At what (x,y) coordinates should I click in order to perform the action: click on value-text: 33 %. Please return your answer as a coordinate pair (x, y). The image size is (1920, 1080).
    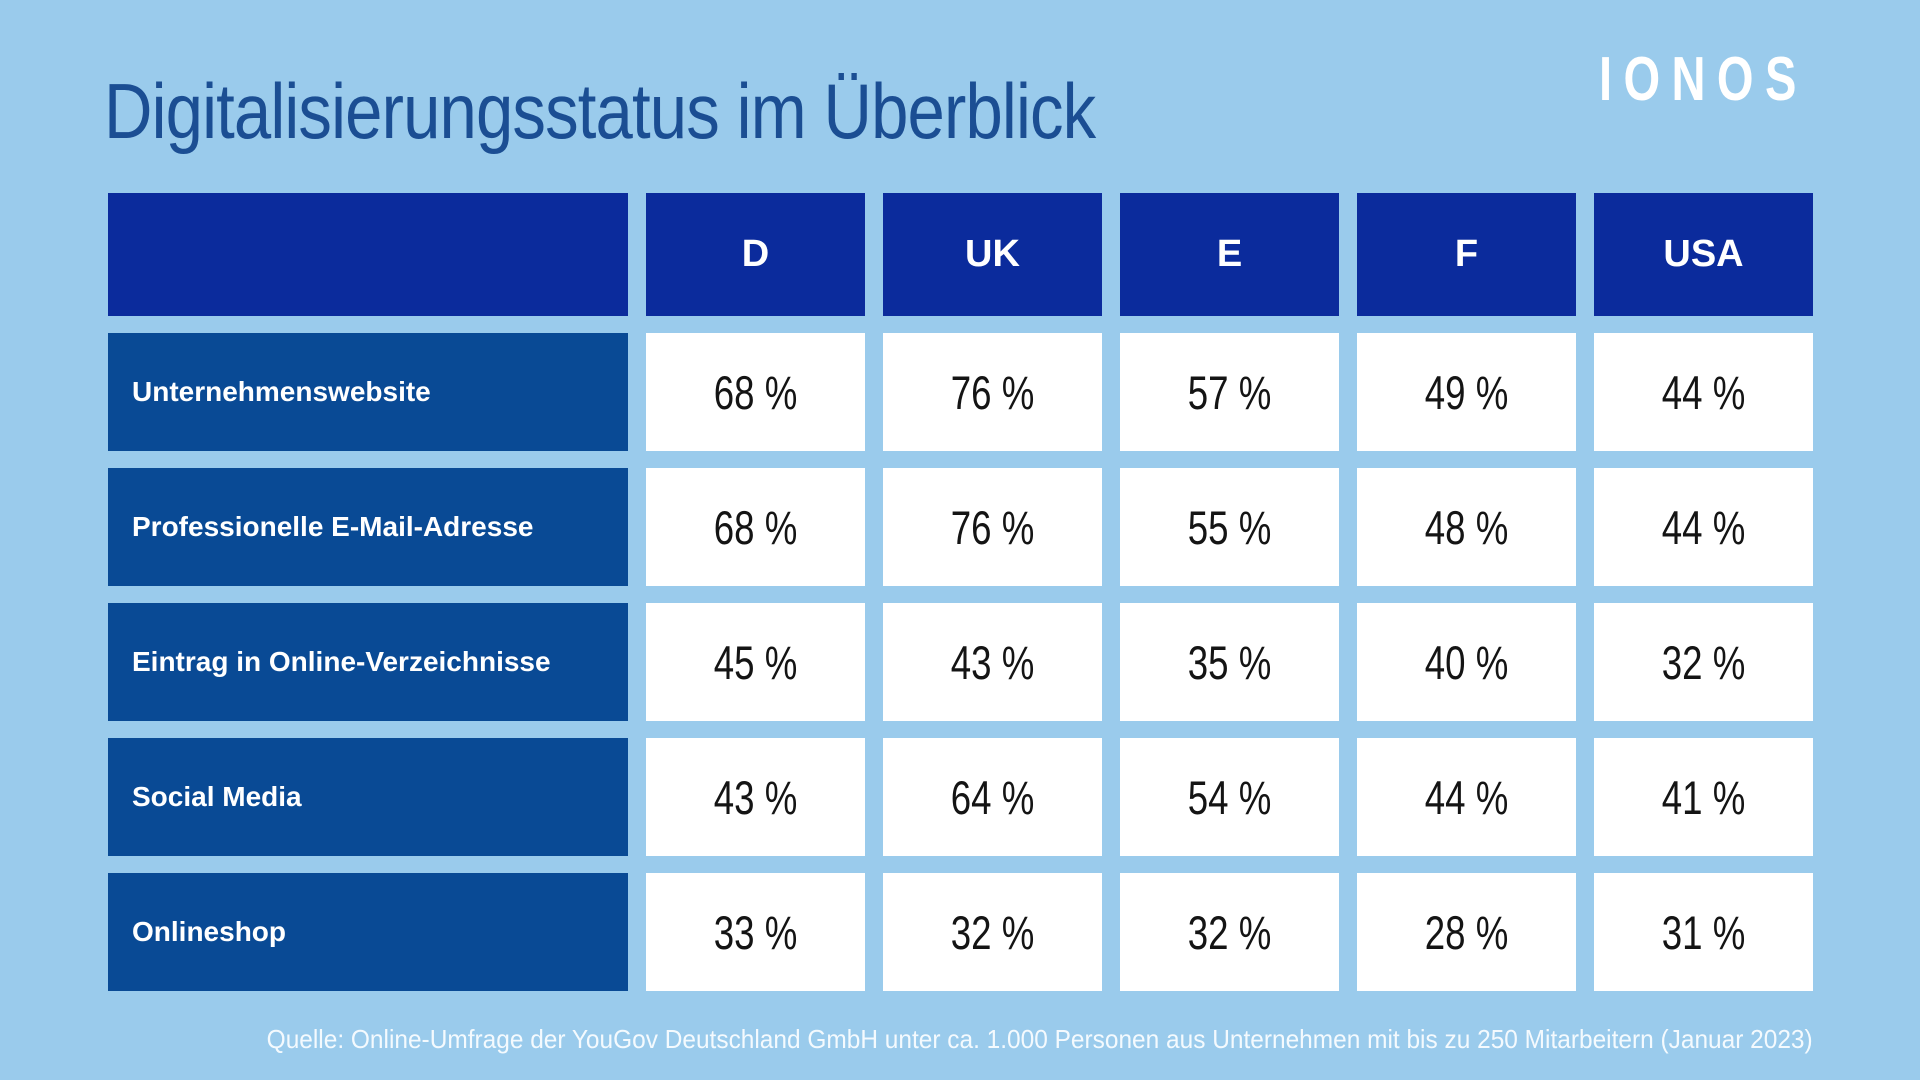
    Looking at the image, I should click on (755, 932).